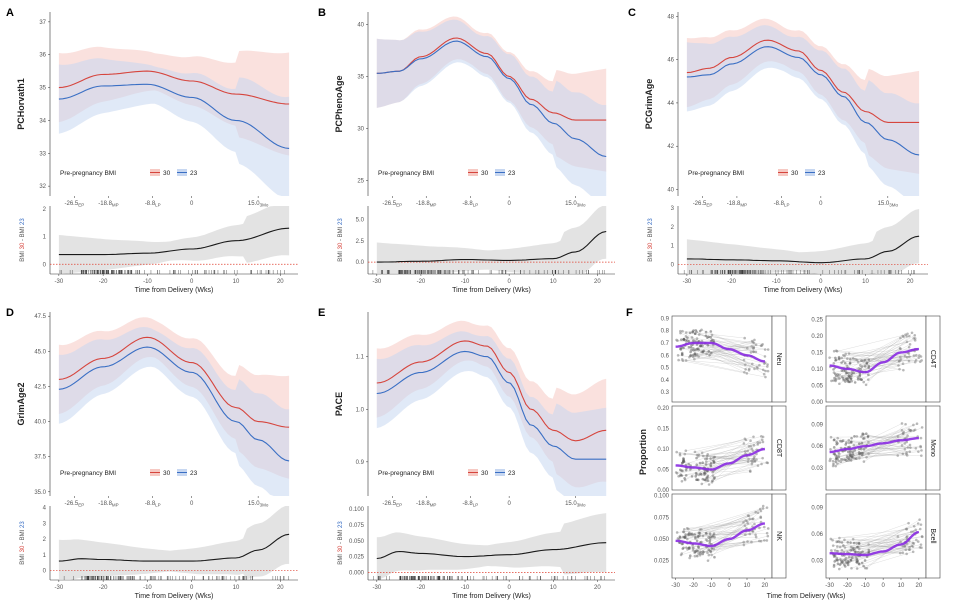 The width and height of the screenshot is (960, 604). I want to click on difference-y-label: BMI 30 - BMI 23, so click(23, 240).